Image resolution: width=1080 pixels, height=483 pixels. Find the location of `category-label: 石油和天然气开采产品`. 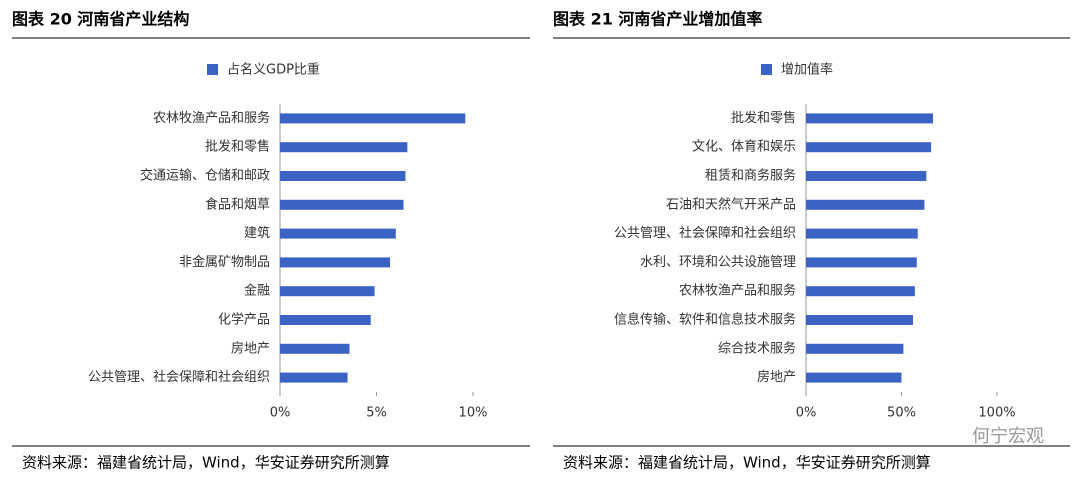

category-label: 石油和天然气开采产品 is located at coordinates (731, 204).